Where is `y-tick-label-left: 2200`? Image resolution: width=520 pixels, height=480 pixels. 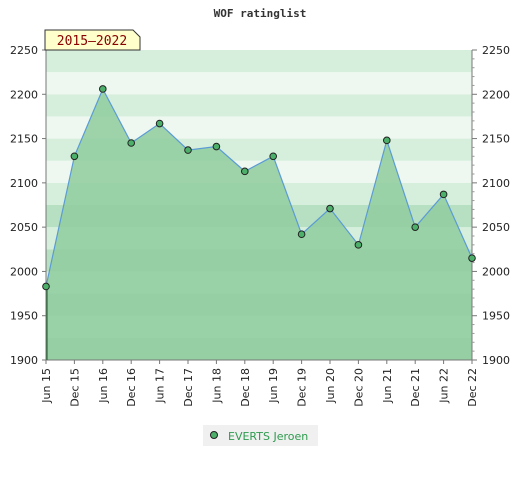 y-tick-label-left: 2200 is located at coordinates (24, 94).